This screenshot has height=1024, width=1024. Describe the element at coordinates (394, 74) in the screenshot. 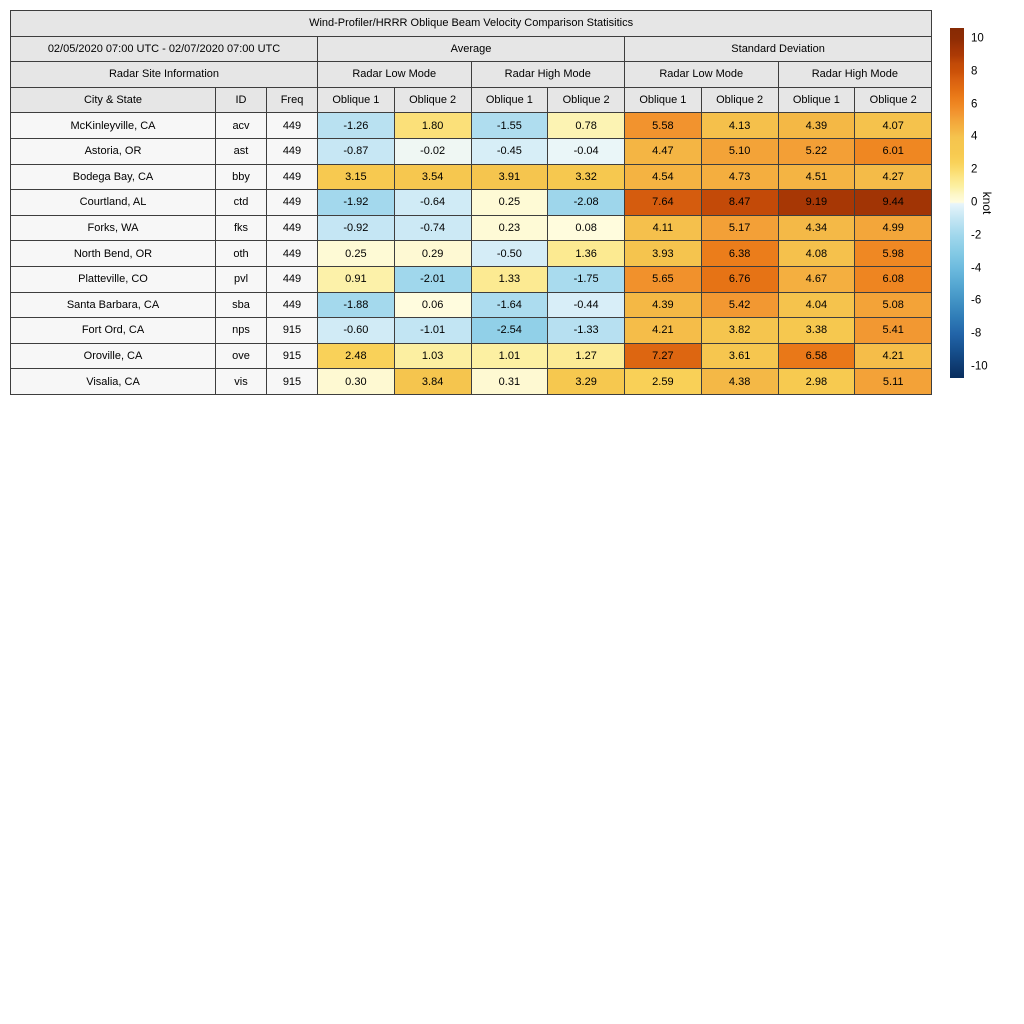

I see `avg-low-mode-header: Radar Low Mode` at that location.